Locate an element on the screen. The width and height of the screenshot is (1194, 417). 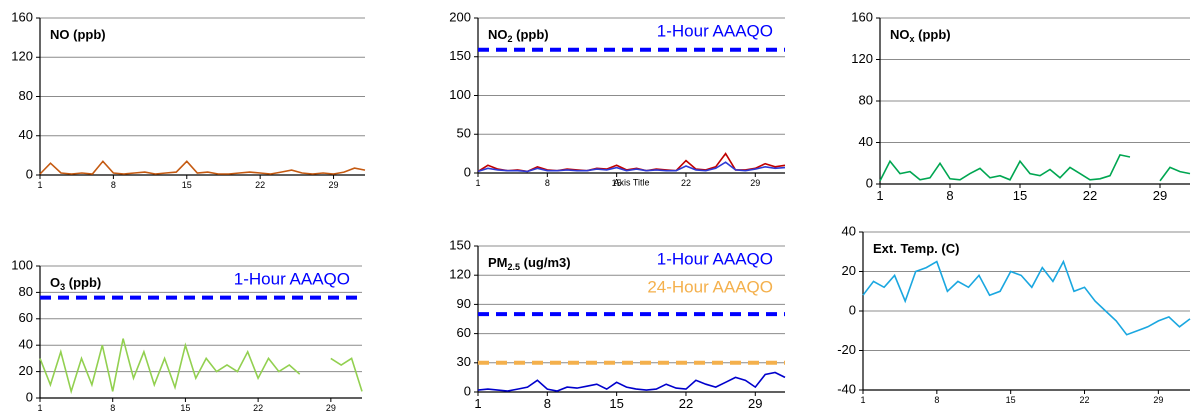
chart-title: NOx (ppb) is located at coordinates (920, 35).